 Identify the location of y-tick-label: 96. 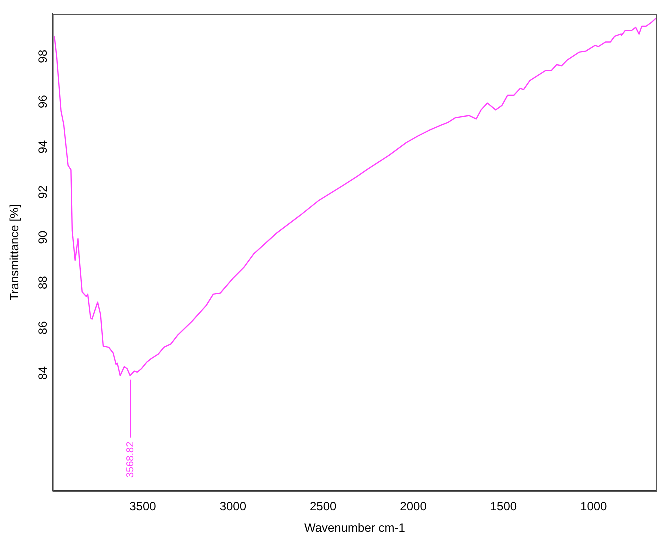
(43, 101).